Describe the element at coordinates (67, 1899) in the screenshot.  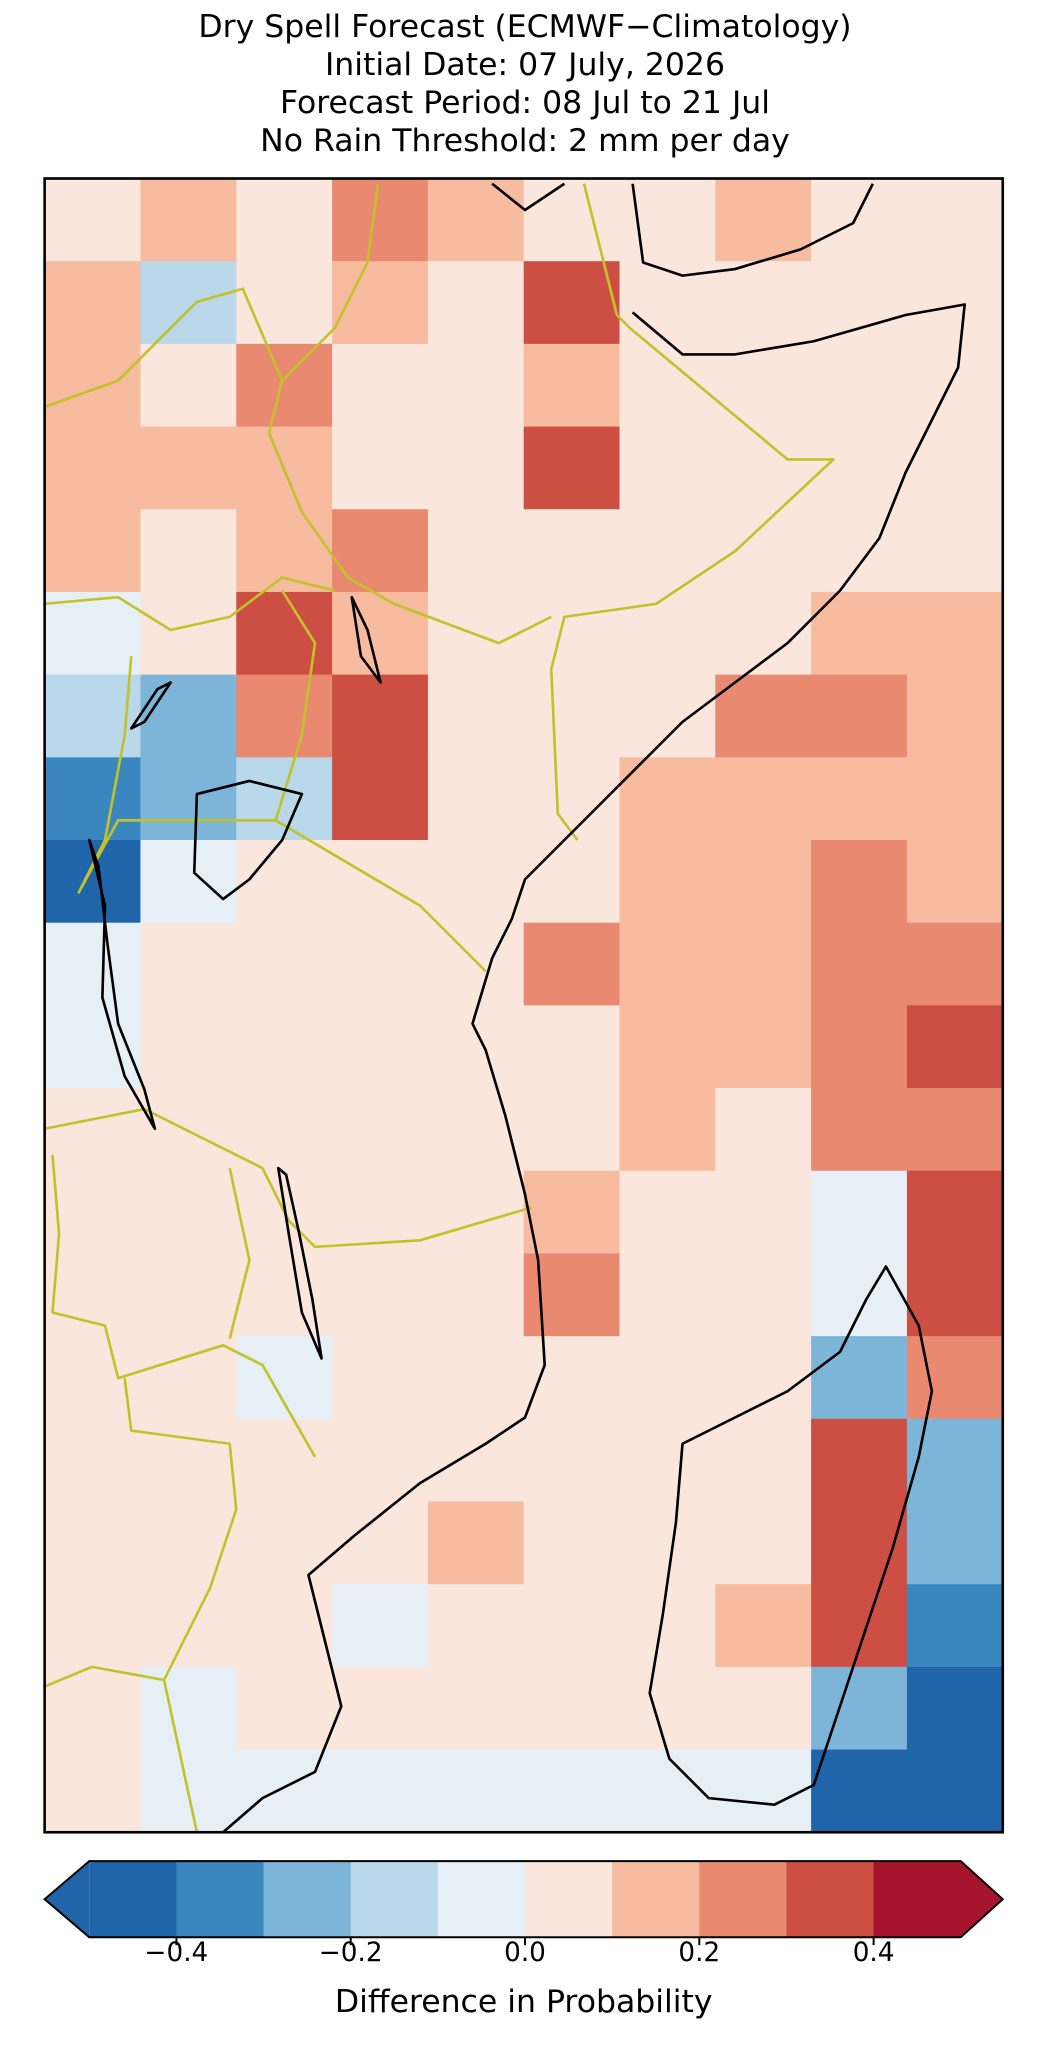
I see `colorbar-extend` at that location.